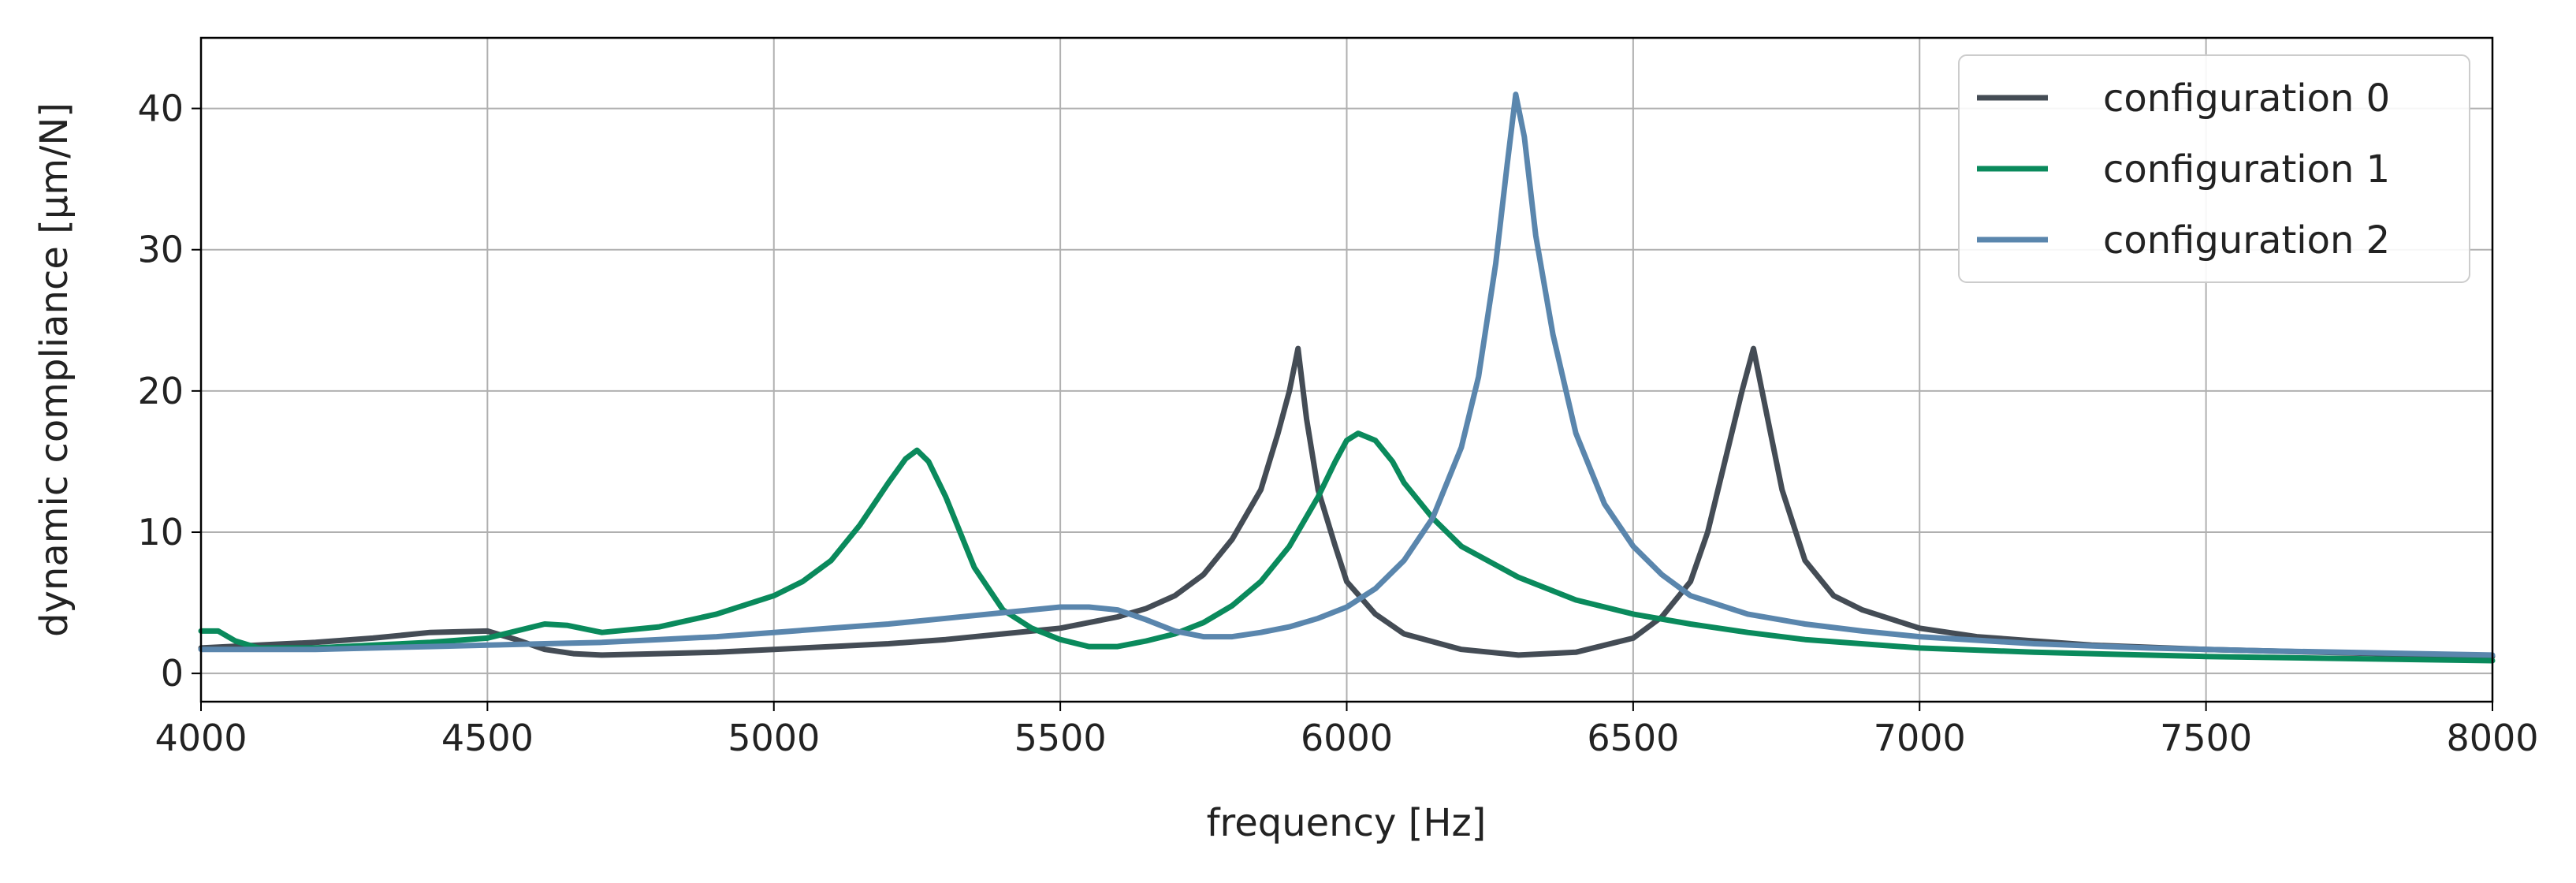 The width and height of the screenshot is (2576, 883). Describe the element at coordinates (1347, 823) in the screenshot. I see `x-axis-label: frequency [Hz]` at that location.